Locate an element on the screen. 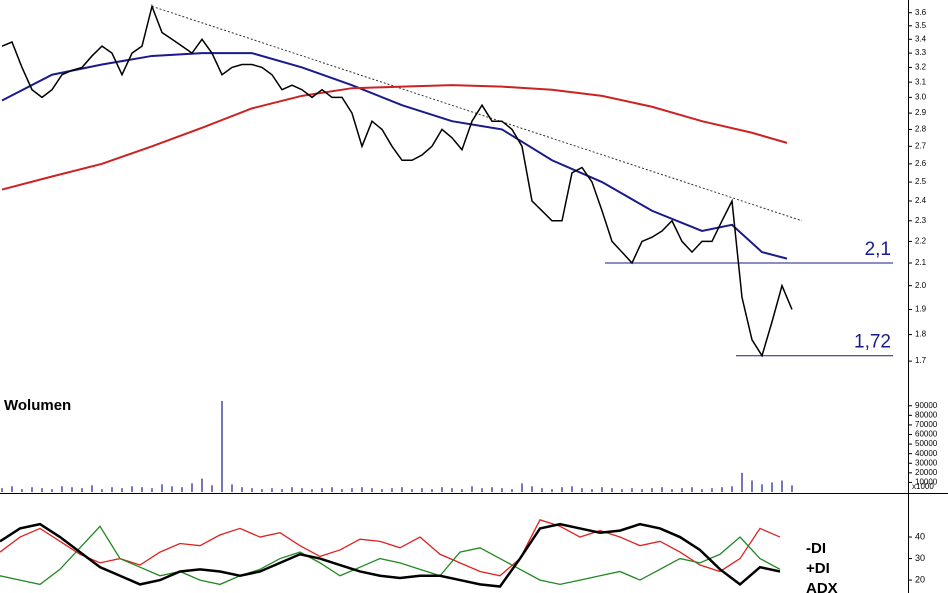 The height and width of the screenshot is (593, 948). moving-average is located at coordinates (394, 137).